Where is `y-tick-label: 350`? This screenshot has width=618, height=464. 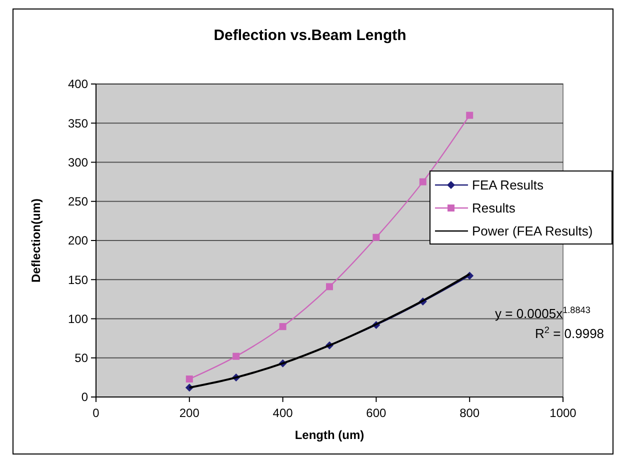
y-tick-label: 350 is located at coordinates (78, 123).